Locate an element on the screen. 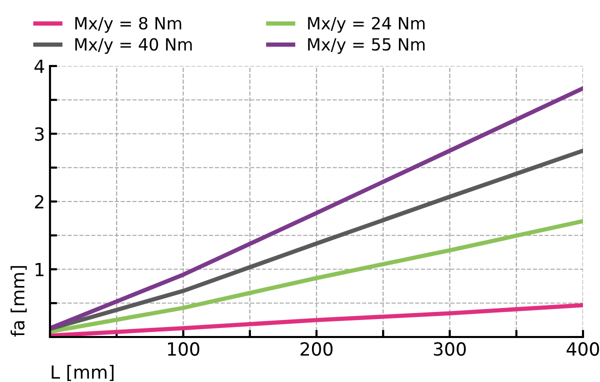 Image resolution: width=600 pixels, height=382 pixels. legend-label: Mx/y = 24 Nm is located at coordinates (366, 24).